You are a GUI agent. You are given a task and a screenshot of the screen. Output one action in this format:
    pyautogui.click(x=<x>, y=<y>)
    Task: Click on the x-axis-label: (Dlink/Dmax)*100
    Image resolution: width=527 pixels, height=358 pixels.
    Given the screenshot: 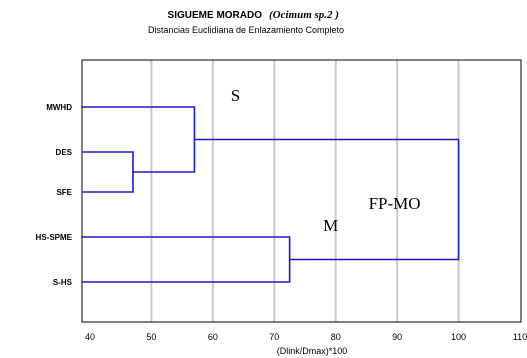 What is the action you would take?
    pyautogui.click(x=312, y=351)
    